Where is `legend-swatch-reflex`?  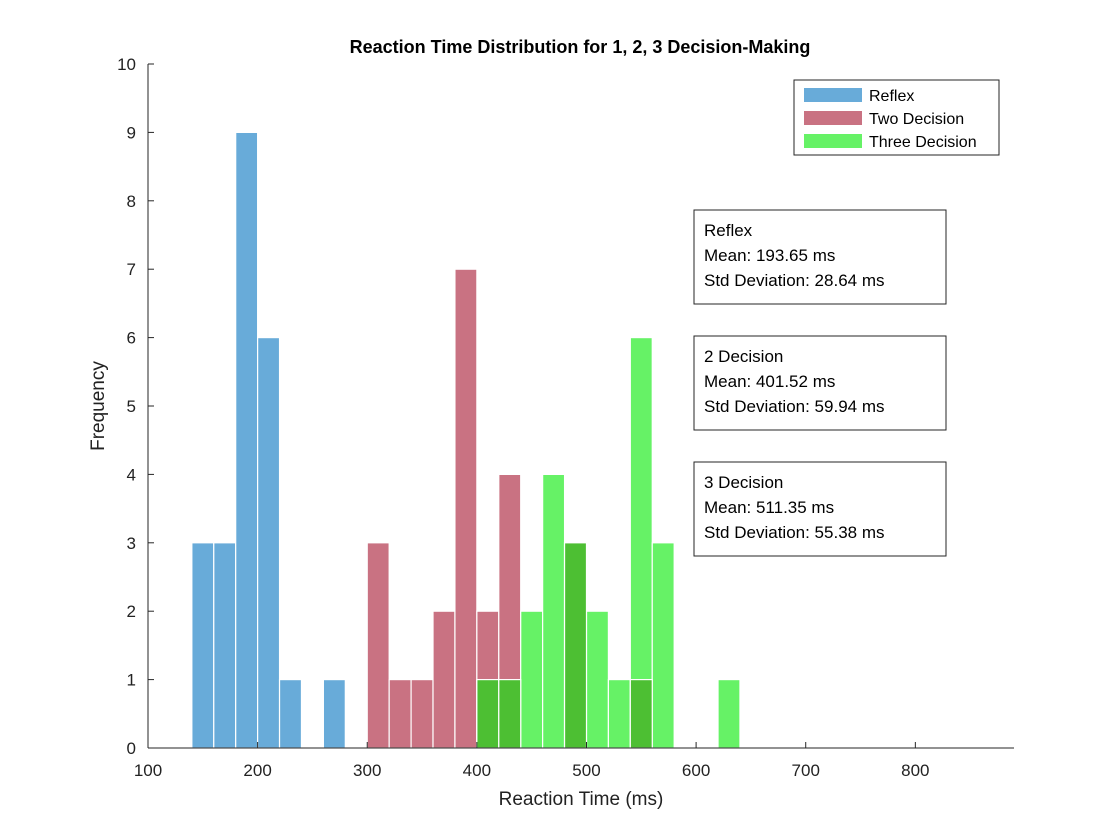 legend-swatch-reflex is located at coordinates (833, 95).